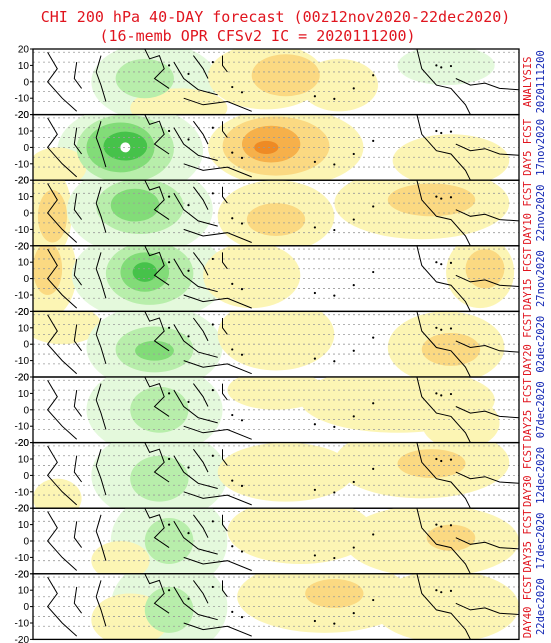 Image resolution: width=551 pixels, height=643 pixels. What do you see at coordinates (24, 115) in the screenshot?
I see `y-tick-label: 20` at bounding box center [24, 115].